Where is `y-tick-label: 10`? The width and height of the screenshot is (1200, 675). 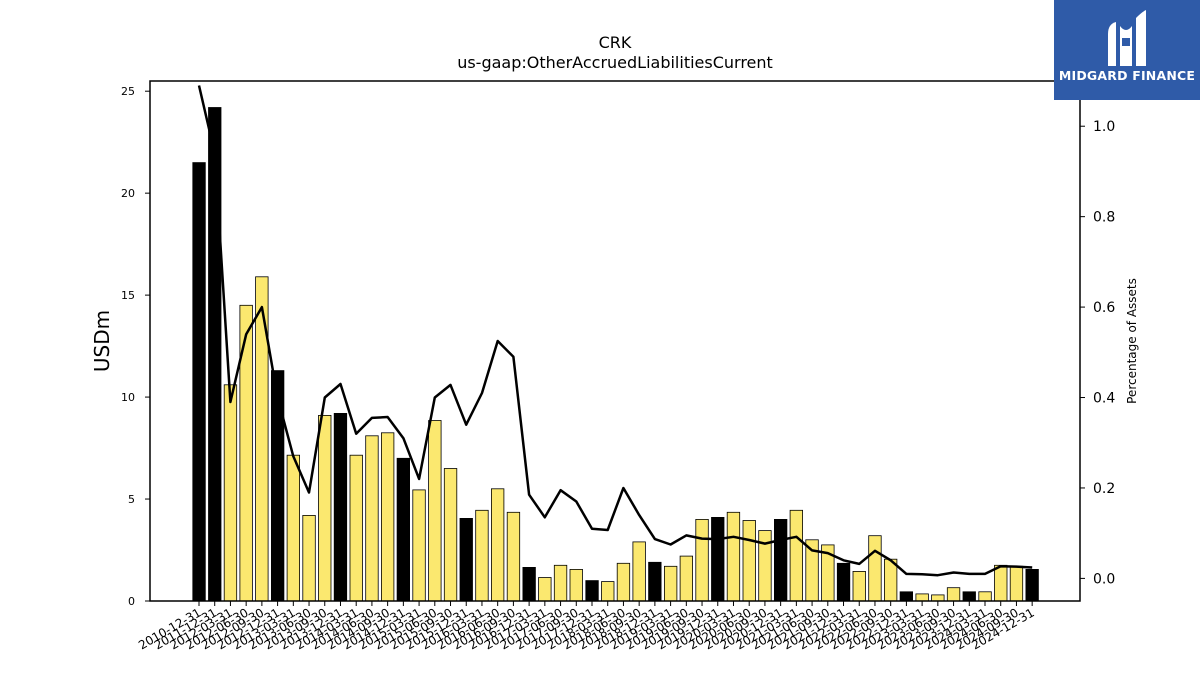
y-tick-label: 10 is located at coordinates (128, 397).